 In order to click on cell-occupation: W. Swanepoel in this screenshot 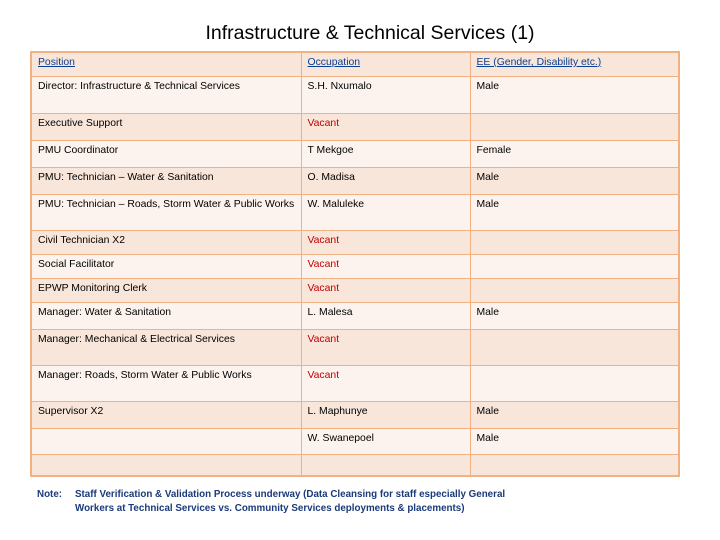, I will do `click(385, 441)`.